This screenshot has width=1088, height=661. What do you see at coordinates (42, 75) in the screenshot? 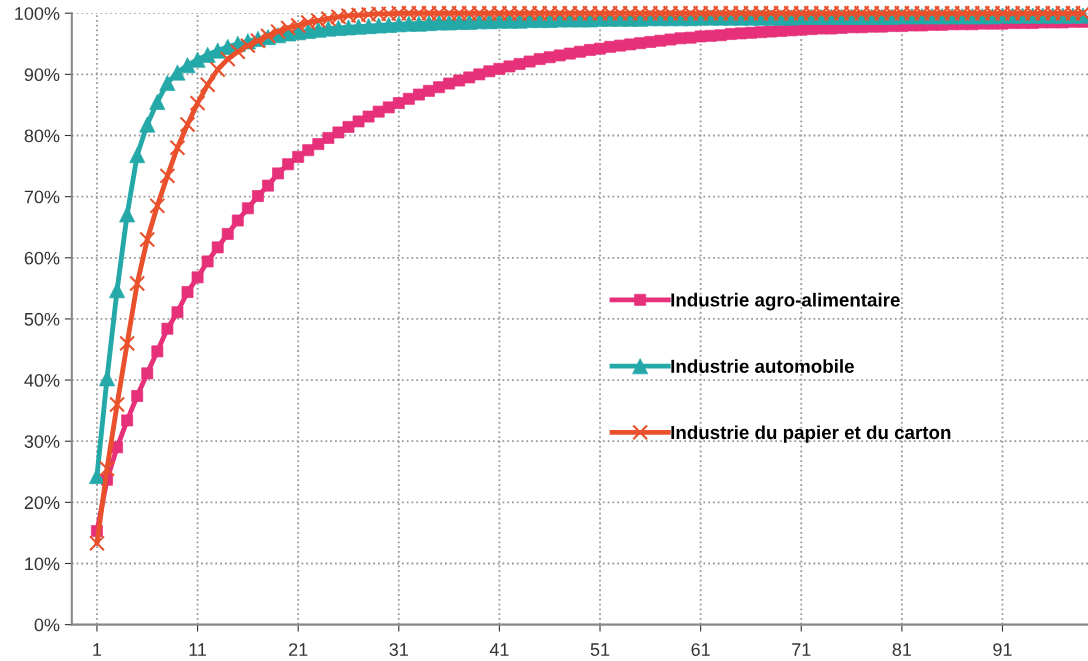
I see `y-tick-label: 90%` at bounding box center [42, 75].